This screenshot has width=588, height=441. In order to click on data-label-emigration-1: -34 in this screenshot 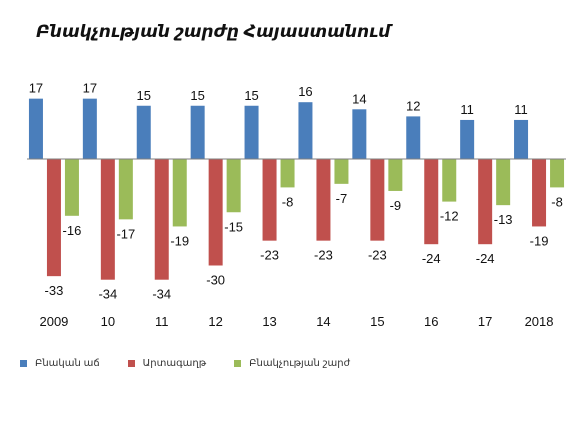, I will do `click(107, 294)`.